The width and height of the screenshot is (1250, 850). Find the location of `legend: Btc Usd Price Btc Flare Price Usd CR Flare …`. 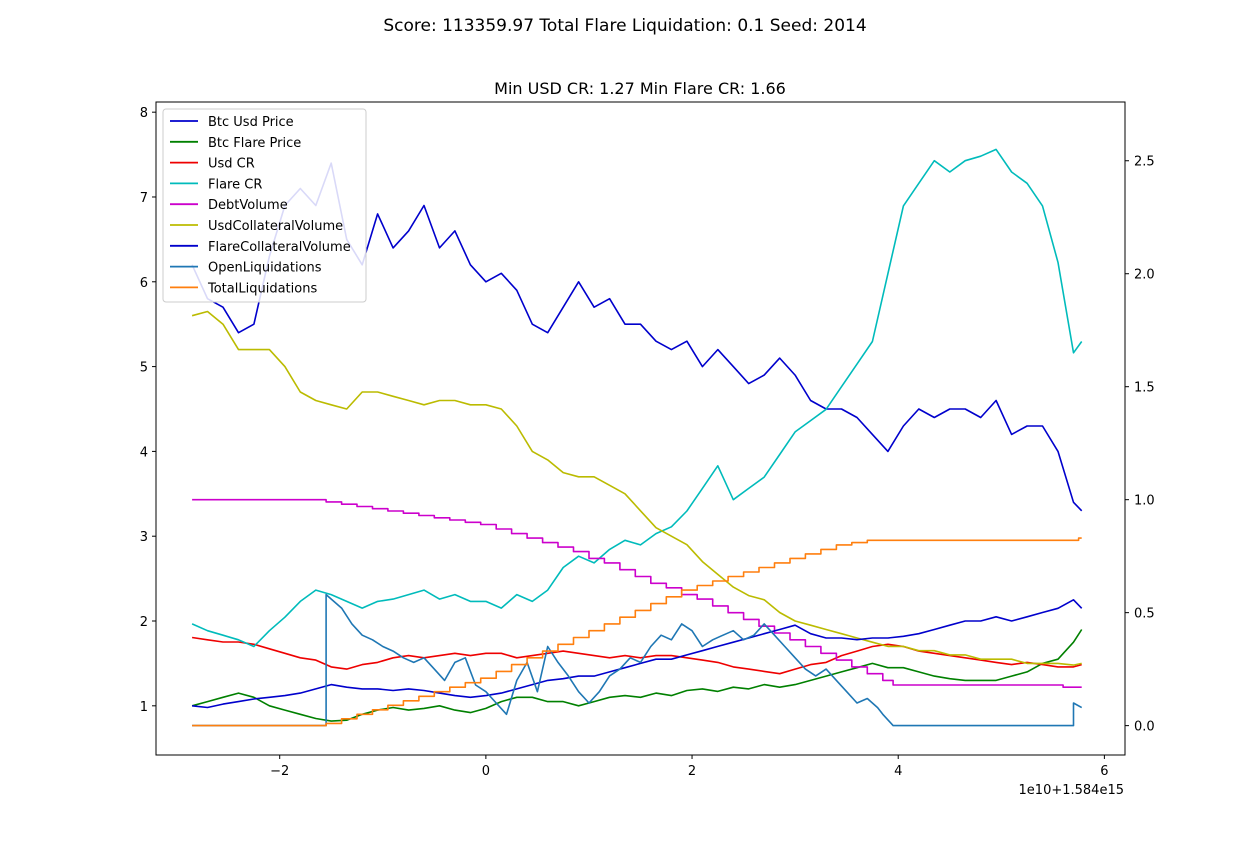

legend: Btc Usd Price Btc Flare Price Usd CR Flare … is located at coordinates (264, 205).